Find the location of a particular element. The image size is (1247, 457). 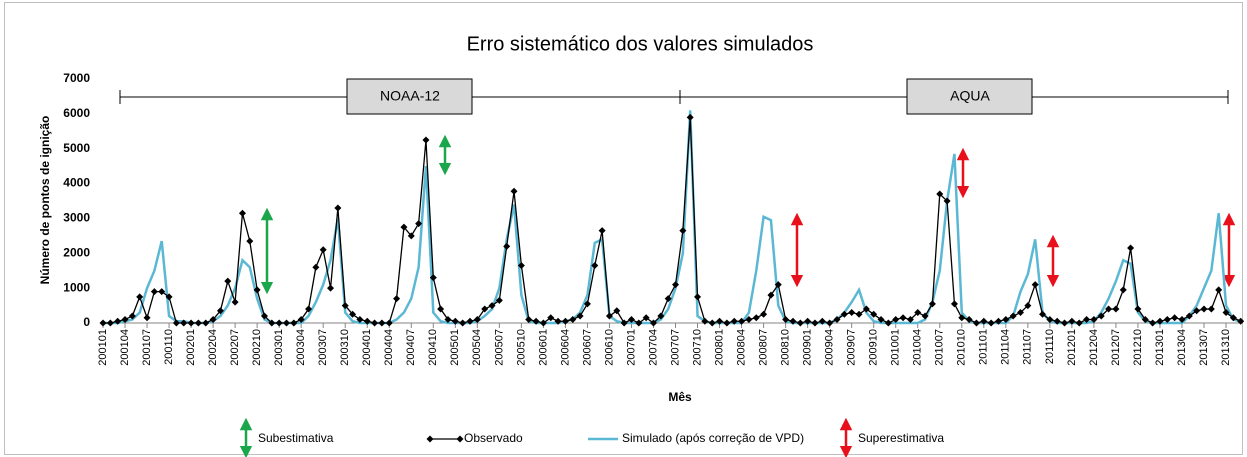

x-tick-label: 200304 is located at coordinates (301, 347).